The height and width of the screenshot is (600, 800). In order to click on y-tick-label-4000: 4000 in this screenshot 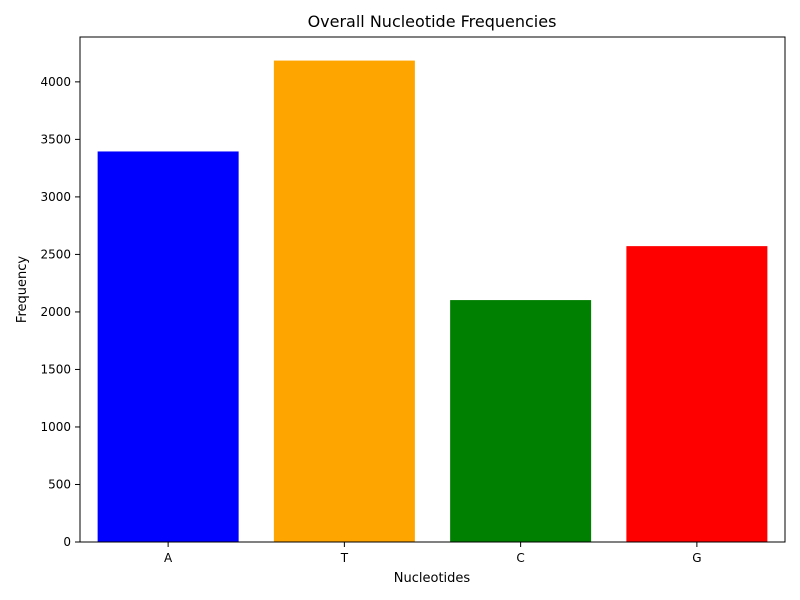, I will do `click(55, 82)`.